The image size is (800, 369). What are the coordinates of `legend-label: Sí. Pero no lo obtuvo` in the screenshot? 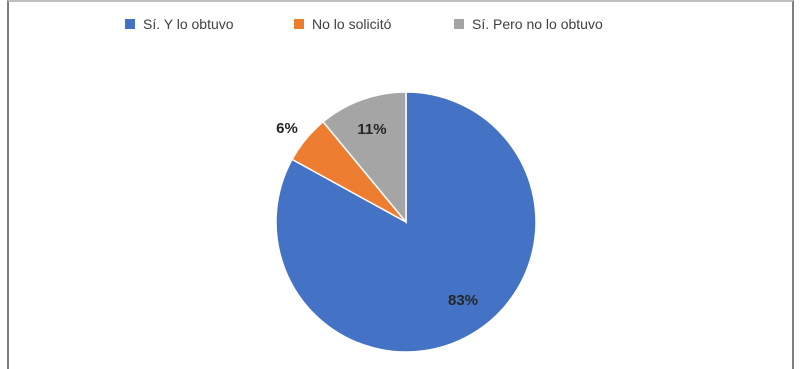 It's located at (537, 24).